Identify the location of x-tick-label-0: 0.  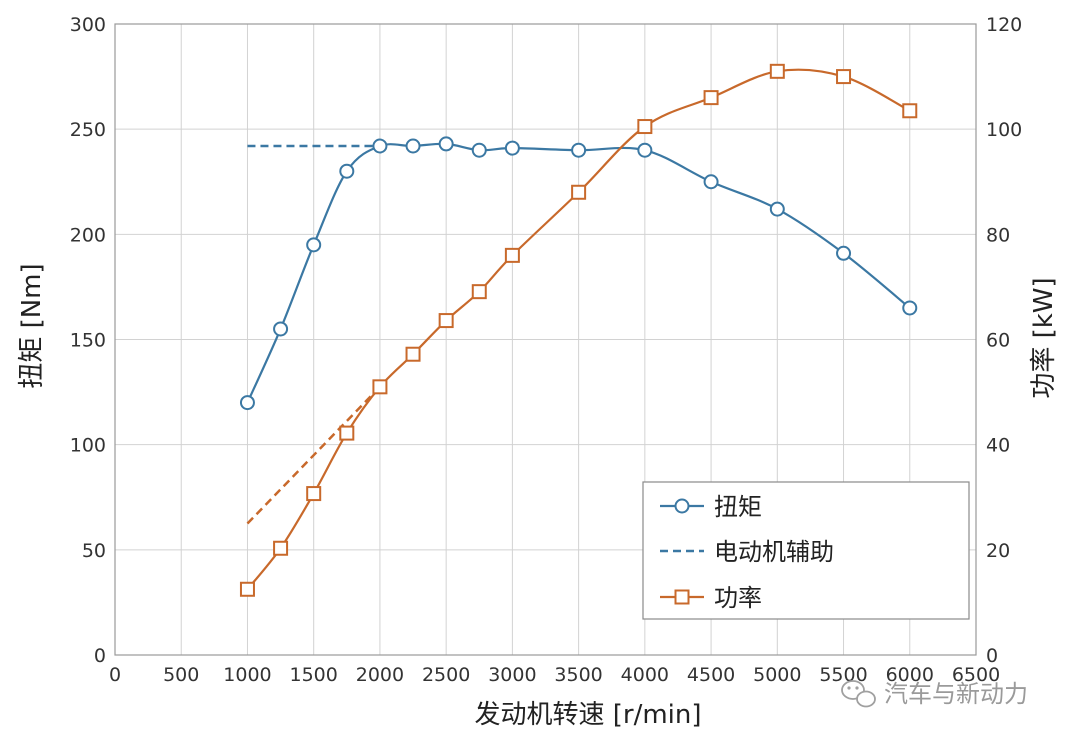
(115, 675).